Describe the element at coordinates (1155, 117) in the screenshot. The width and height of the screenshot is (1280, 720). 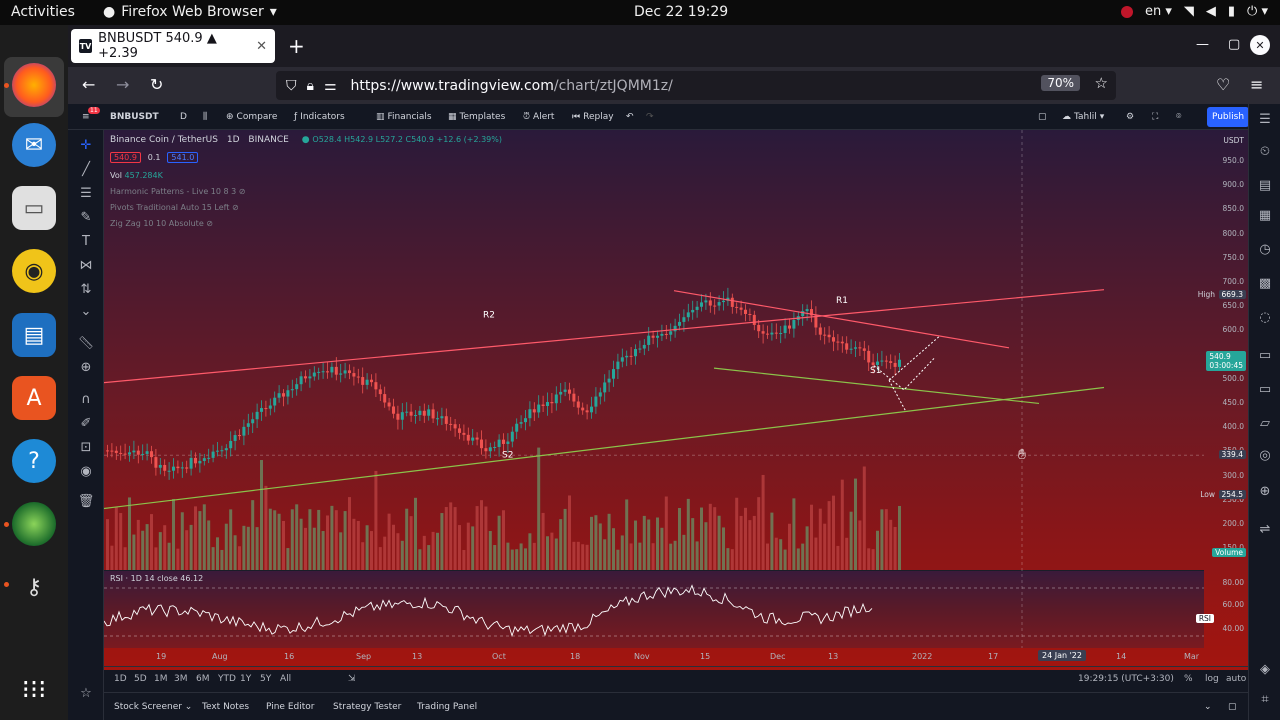
I see `fullscreen-icon: ⛶` at that location.